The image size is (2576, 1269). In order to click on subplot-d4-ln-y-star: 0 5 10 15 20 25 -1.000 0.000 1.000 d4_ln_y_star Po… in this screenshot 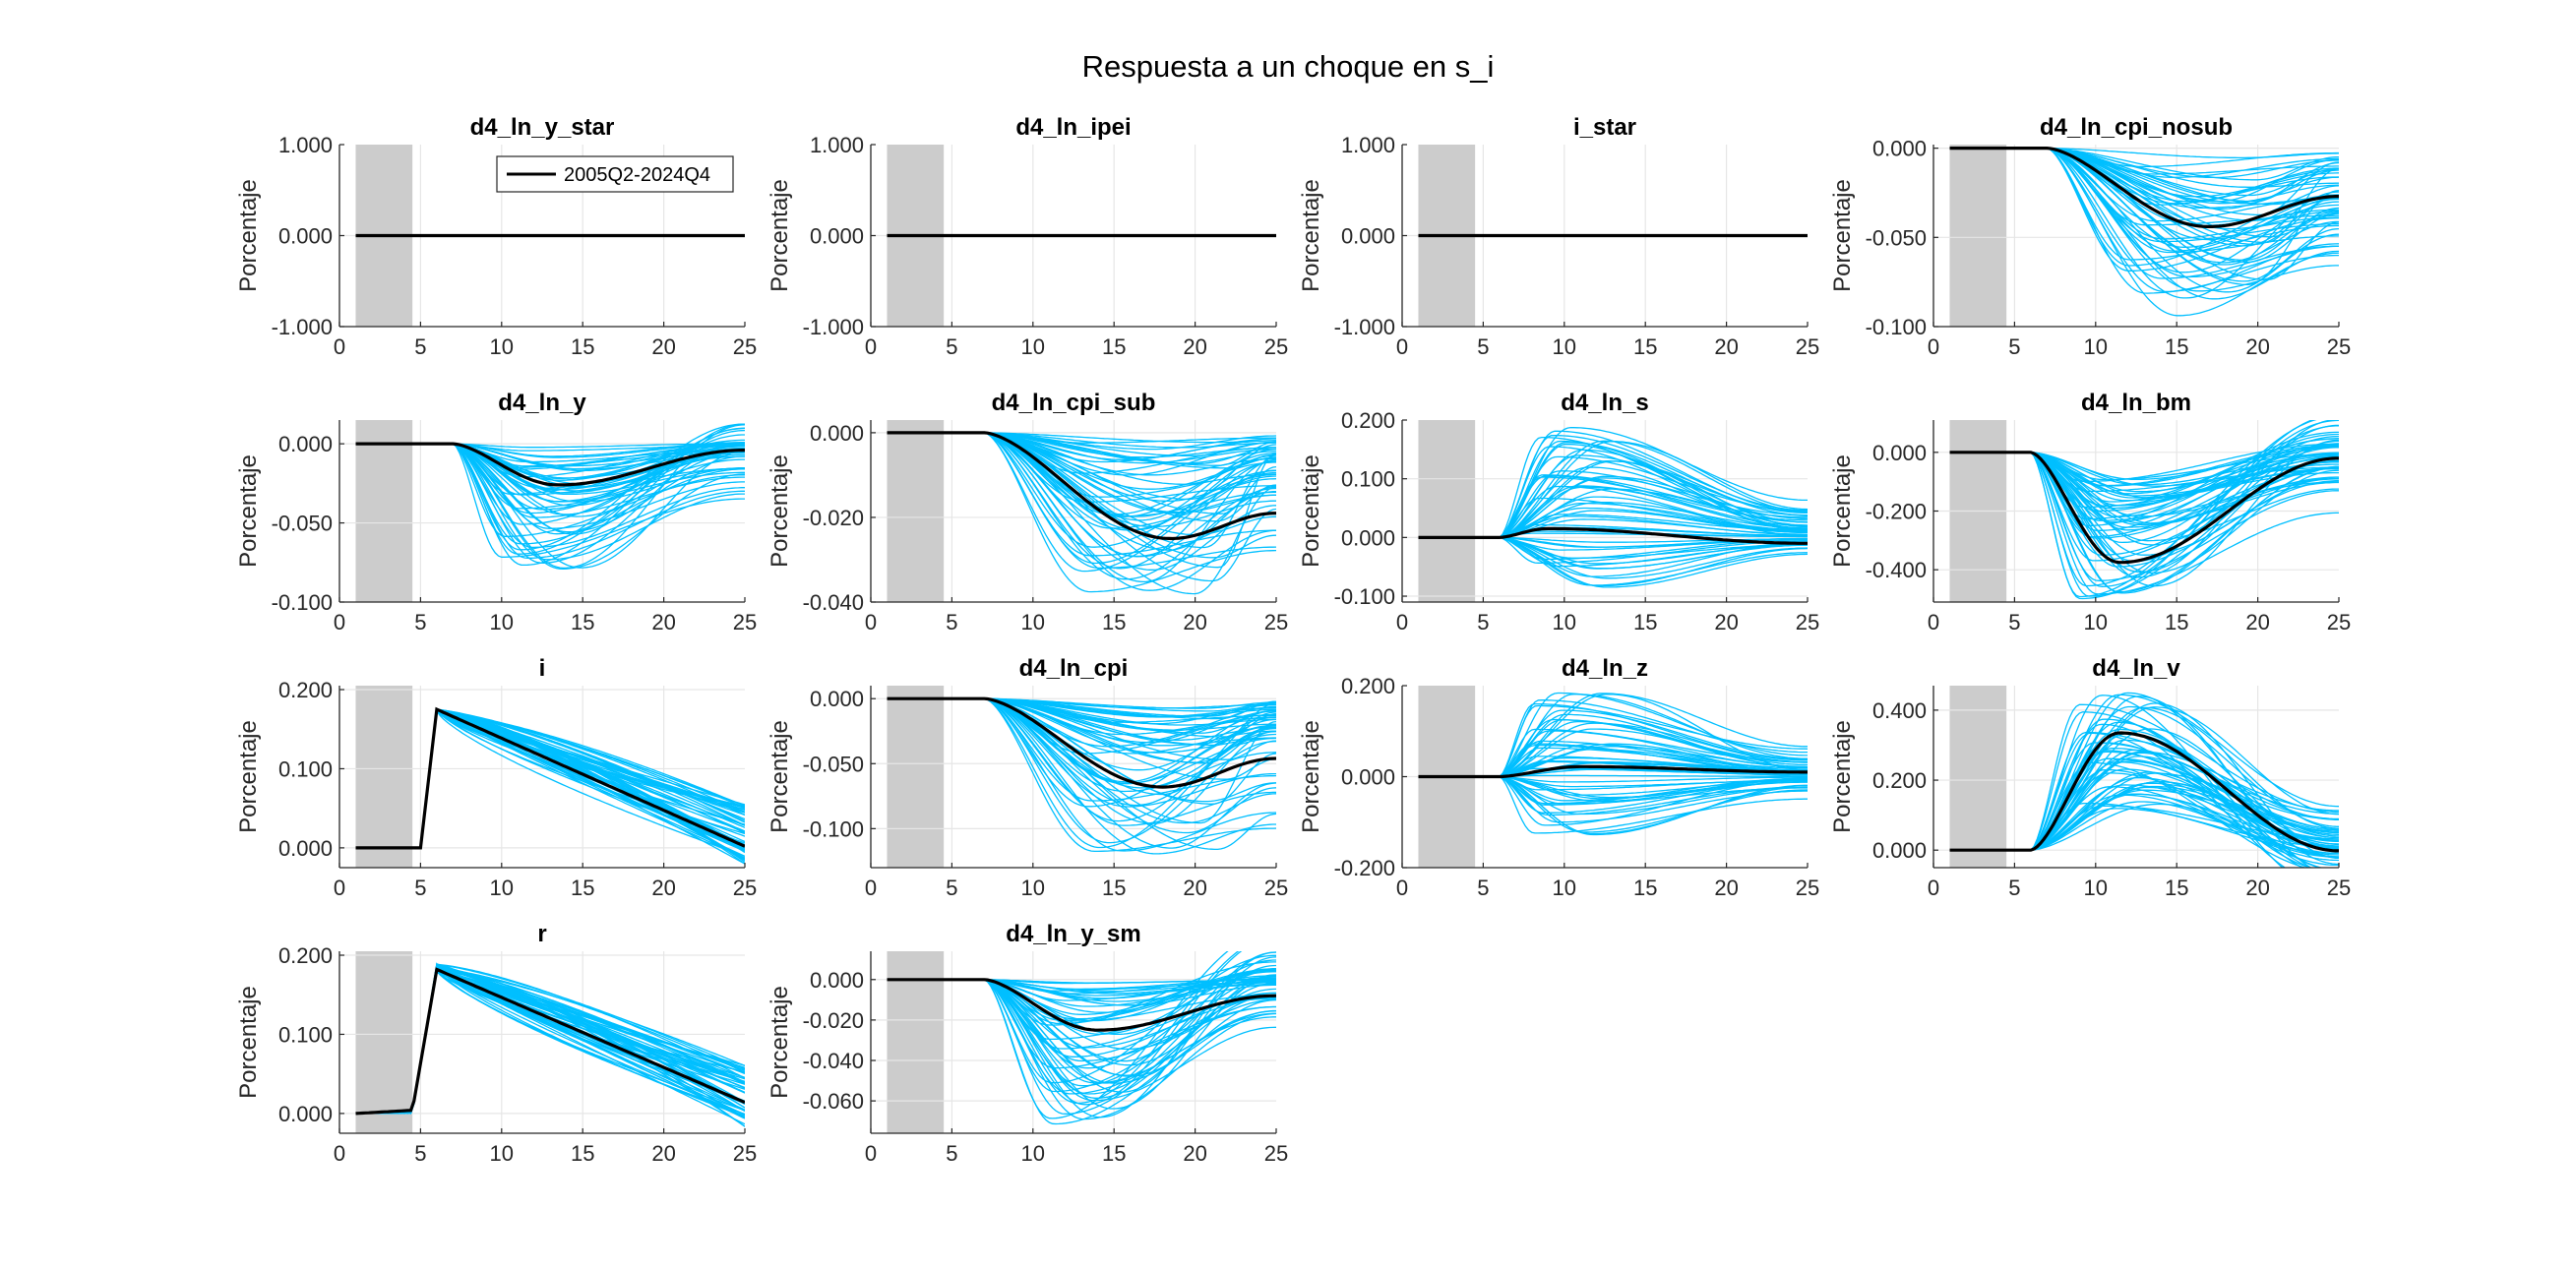, I will do `click(496, 236)`.